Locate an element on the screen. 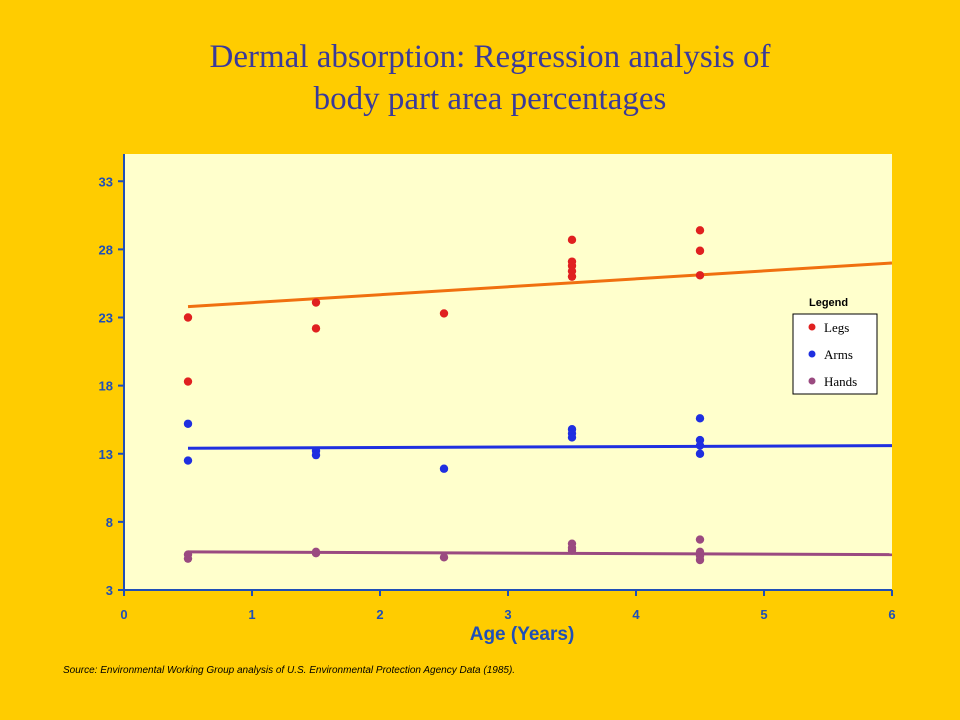  y-tick-label: 13 is located at coordinates (106, 454).